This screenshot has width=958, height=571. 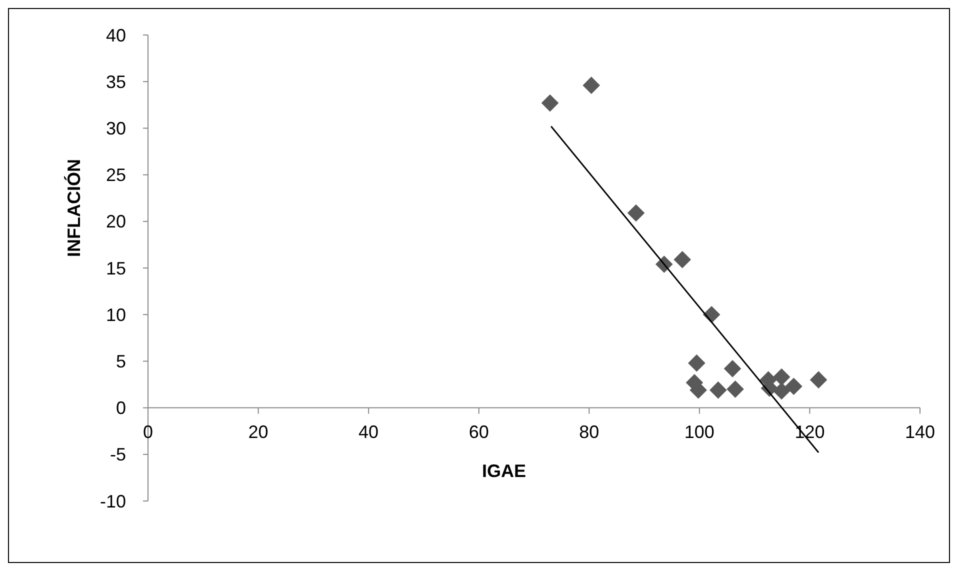 What do you see at coordinates (118, 454) in the screenshot?
I see `y-tick-label: -5` at bounding box center [118, 454].